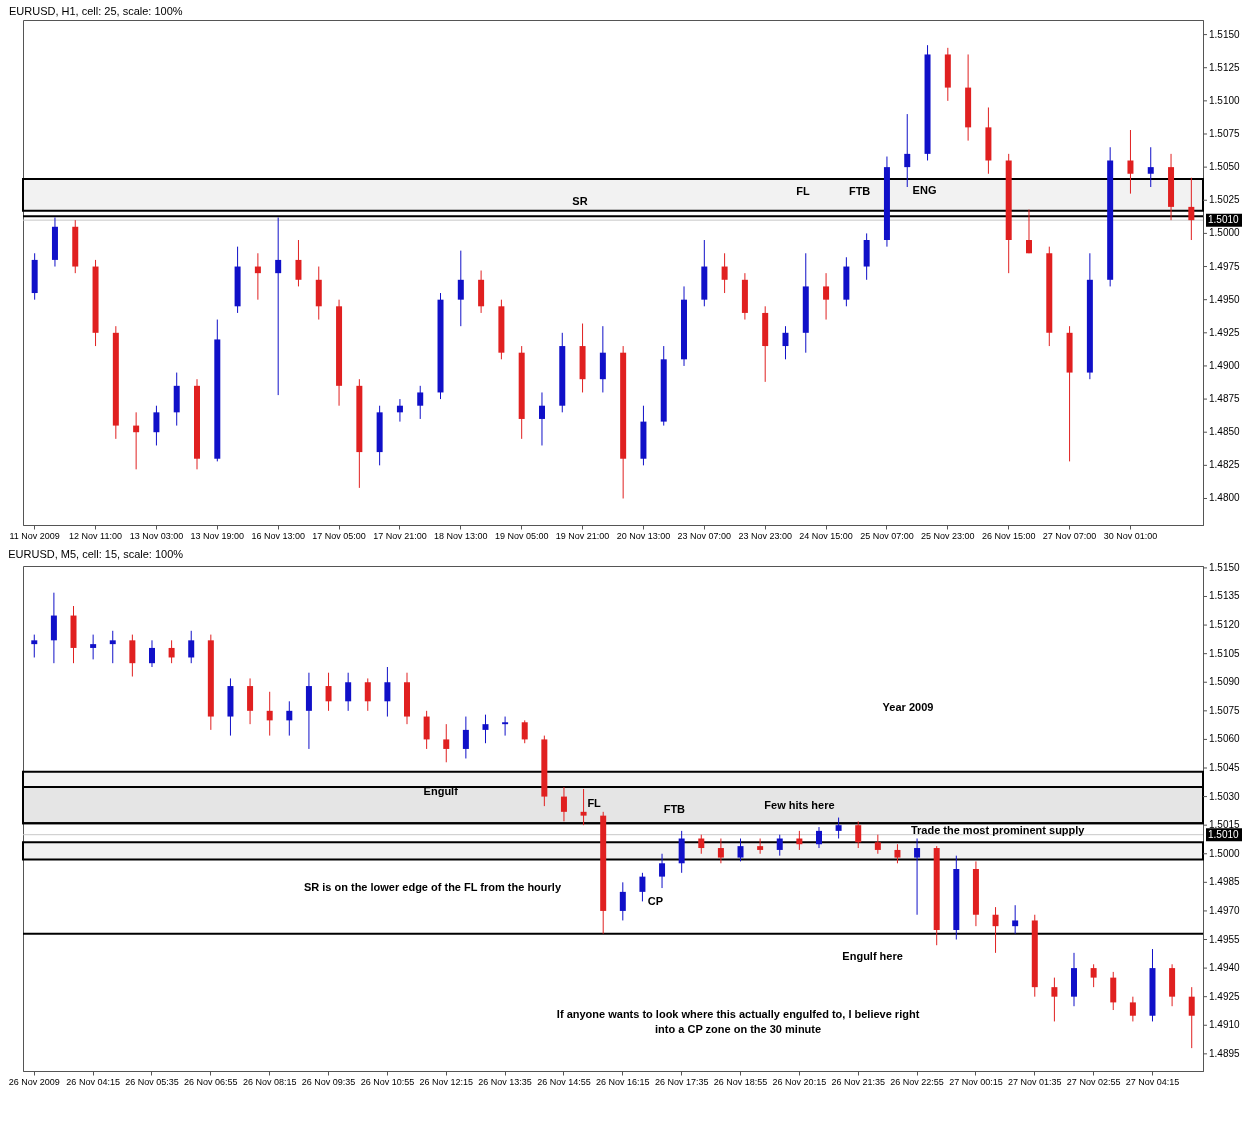 The width and height of the screenshot is (1255, 1143). Describe the element at coordinates (152, 1081) in the screenshot. I see `x-tick-label: 26 Nov 05:35` at that location.